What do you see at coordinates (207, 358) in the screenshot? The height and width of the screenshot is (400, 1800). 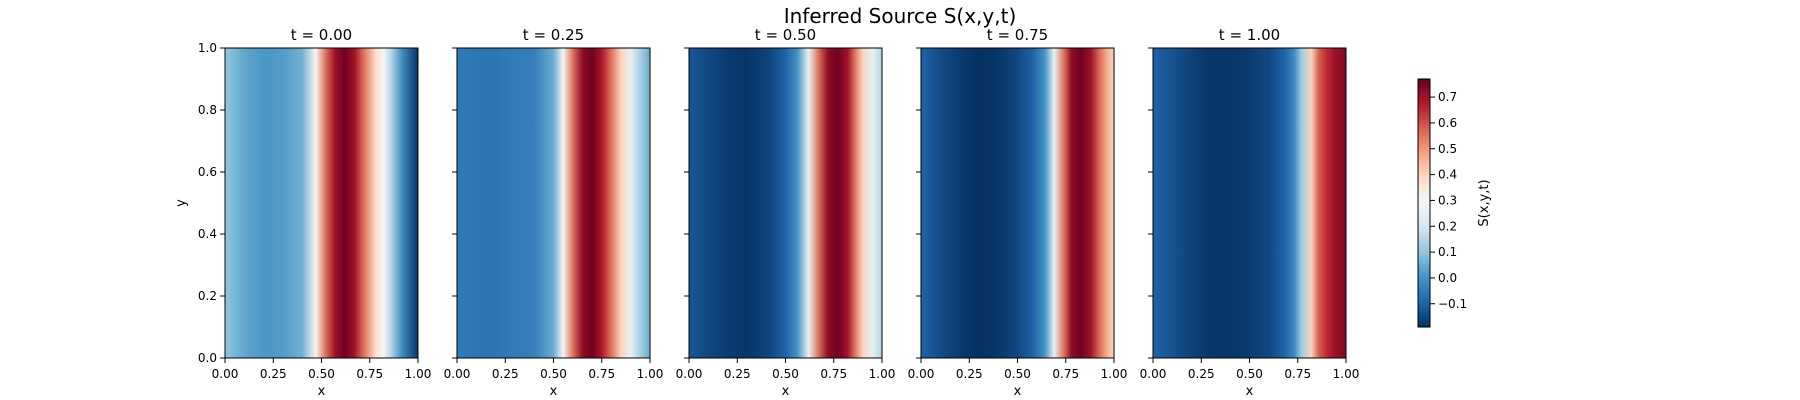 I see `y-tick-label: 0.0` at bounding box center [207, 358].